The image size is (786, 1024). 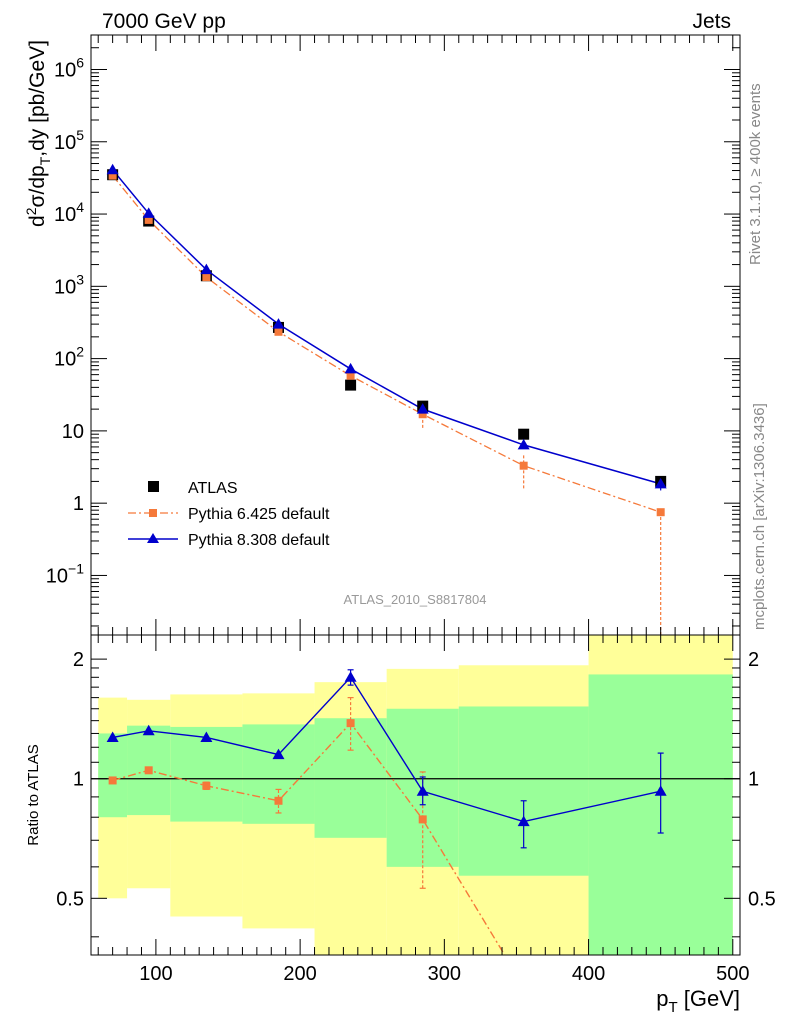 What do you see at coordinates (69, 212) in the screenshot?
I see `main-y-tick-label: 10⁴` at bounding box center [69, 212].